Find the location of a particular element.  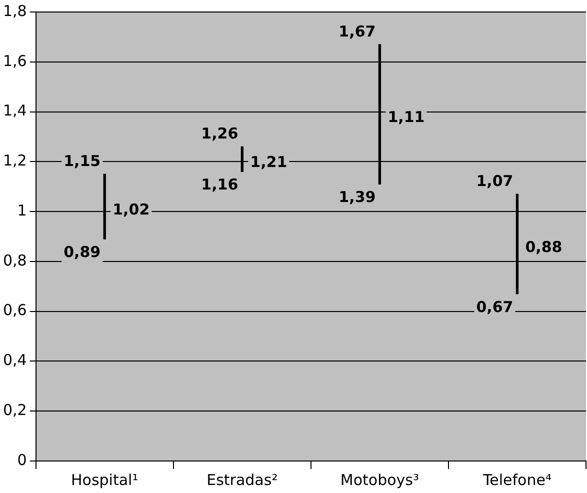

y-tick-label: 0,6 is located at coordinates (14, 310).